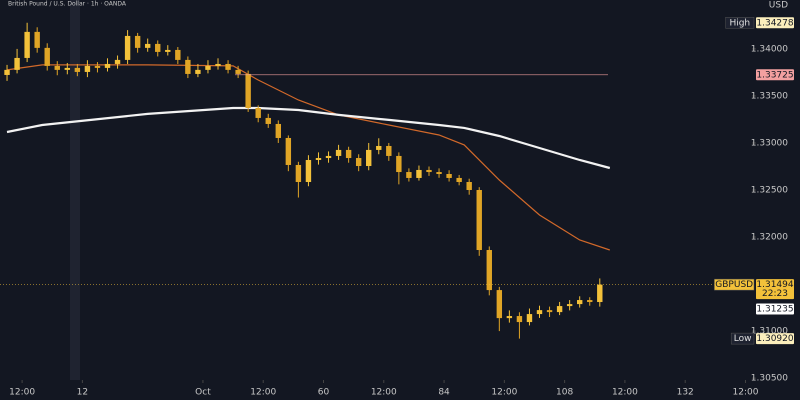 The height and width of the screenshot is (400, 800). I want to click on price-tag-name: Low, so click(743, 339).